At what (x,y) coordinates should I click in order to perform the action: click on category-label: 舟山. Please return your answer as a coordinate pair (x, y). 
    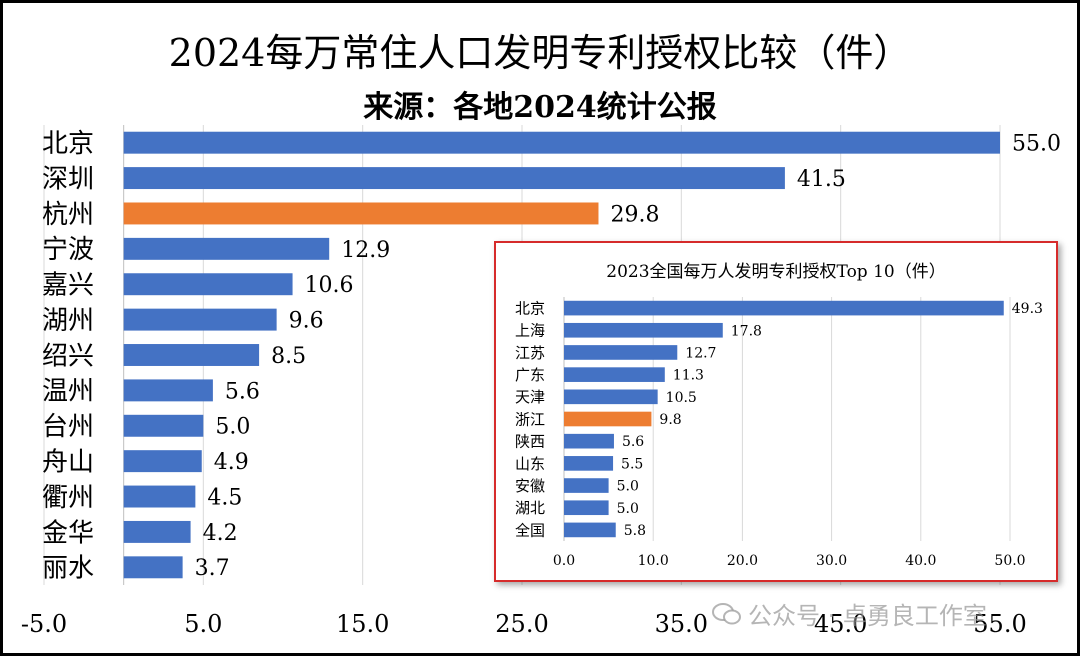
    Looking at the image, I should click on (68, 463).